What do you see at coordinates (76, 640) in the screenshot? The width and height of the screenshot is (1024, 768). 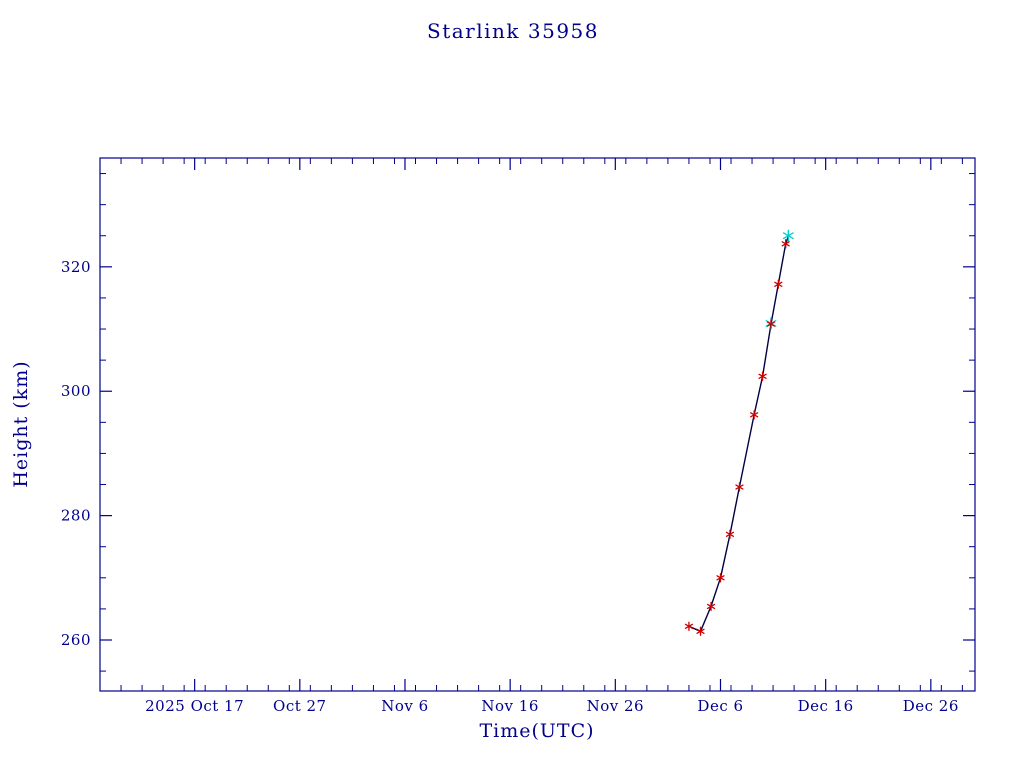 I see `y-tick-label: 260` at bounding box center [76, 640].